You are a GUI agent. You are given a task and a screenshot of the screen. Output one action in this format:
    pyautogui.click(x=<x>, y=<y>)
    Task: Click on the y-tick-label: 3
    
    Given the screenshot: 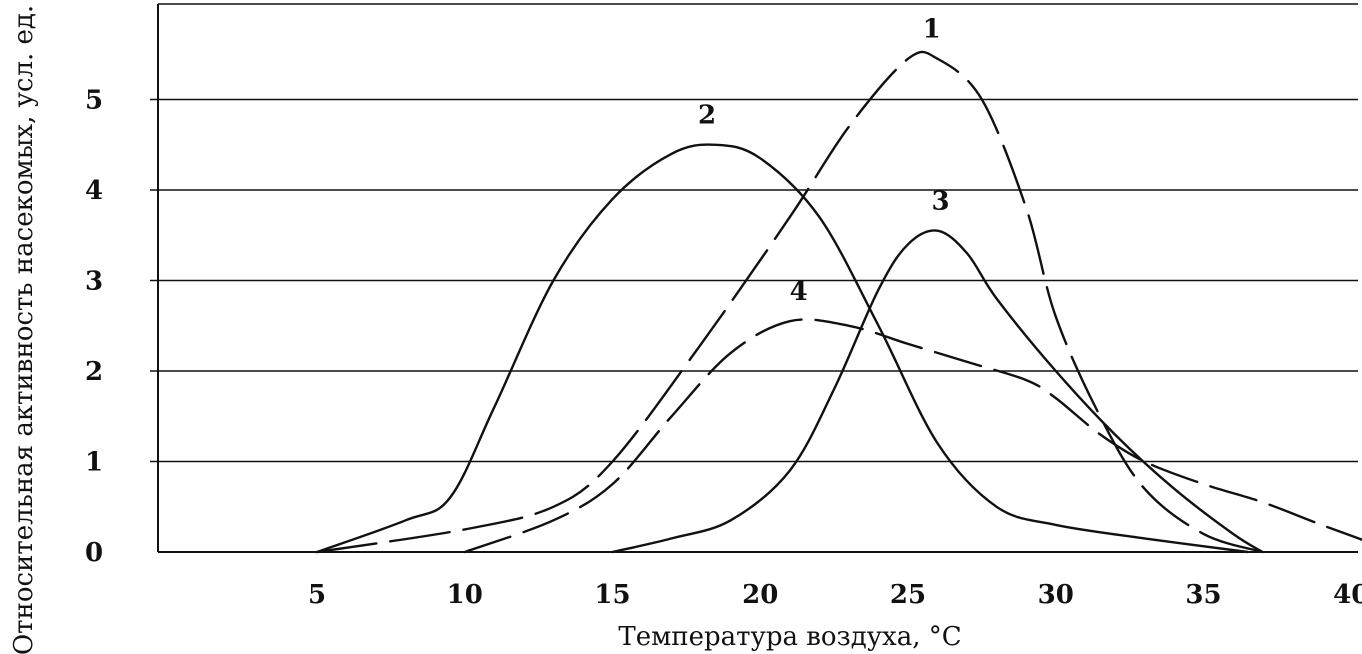 What is the action you would take?
    pyautogui.click(x=94, y=282)
    